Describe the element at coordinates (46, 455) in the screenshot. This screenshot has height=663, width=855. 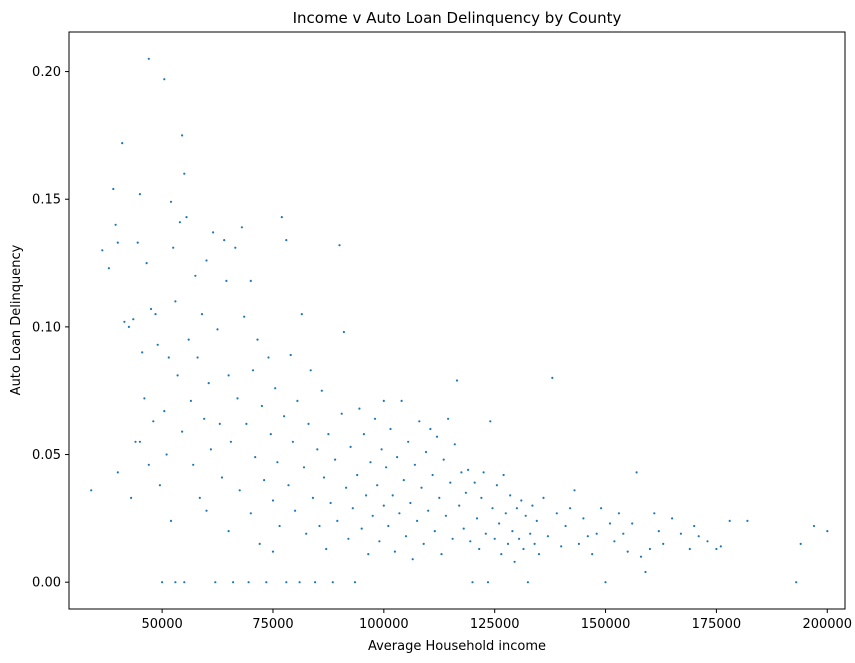
I see `y-tick-label: 0.05` at that location.